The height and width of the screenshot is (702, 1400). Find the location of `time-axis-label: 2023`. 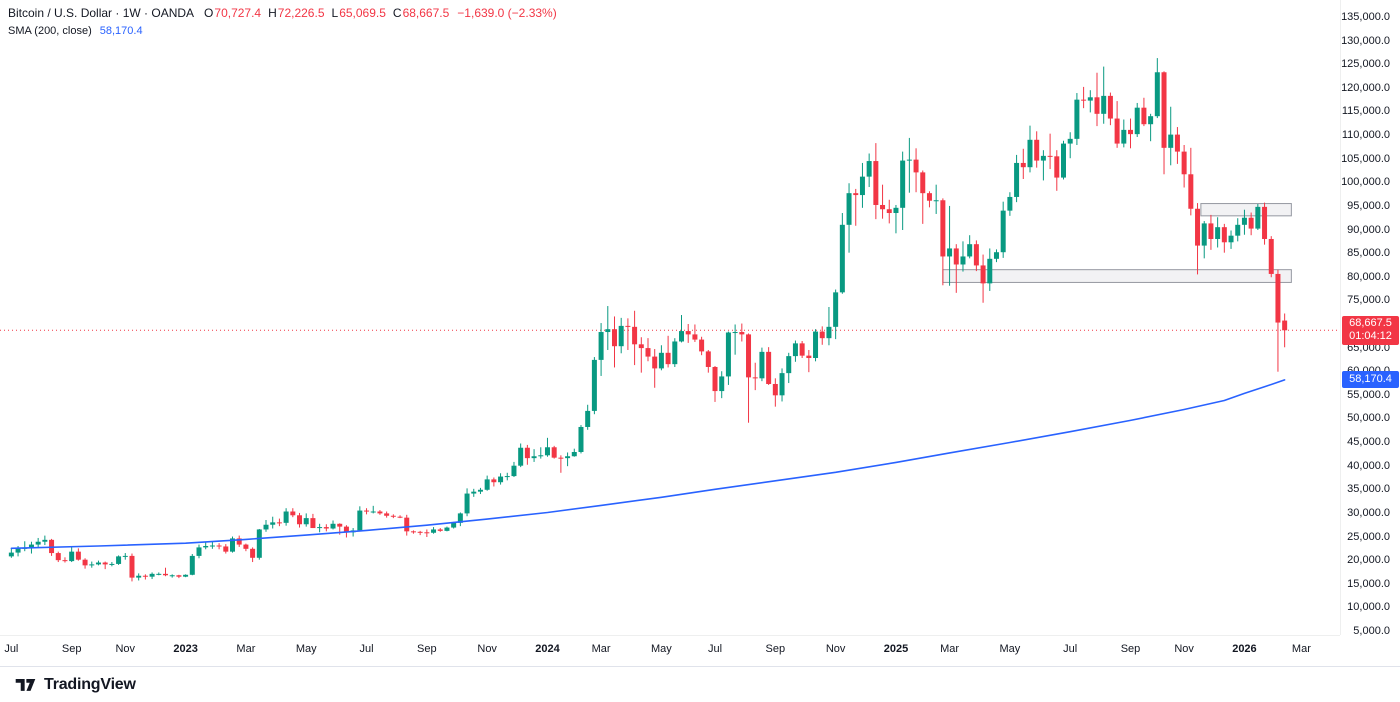

time-axis-label: 2023 is located at coordinates (185, 649).